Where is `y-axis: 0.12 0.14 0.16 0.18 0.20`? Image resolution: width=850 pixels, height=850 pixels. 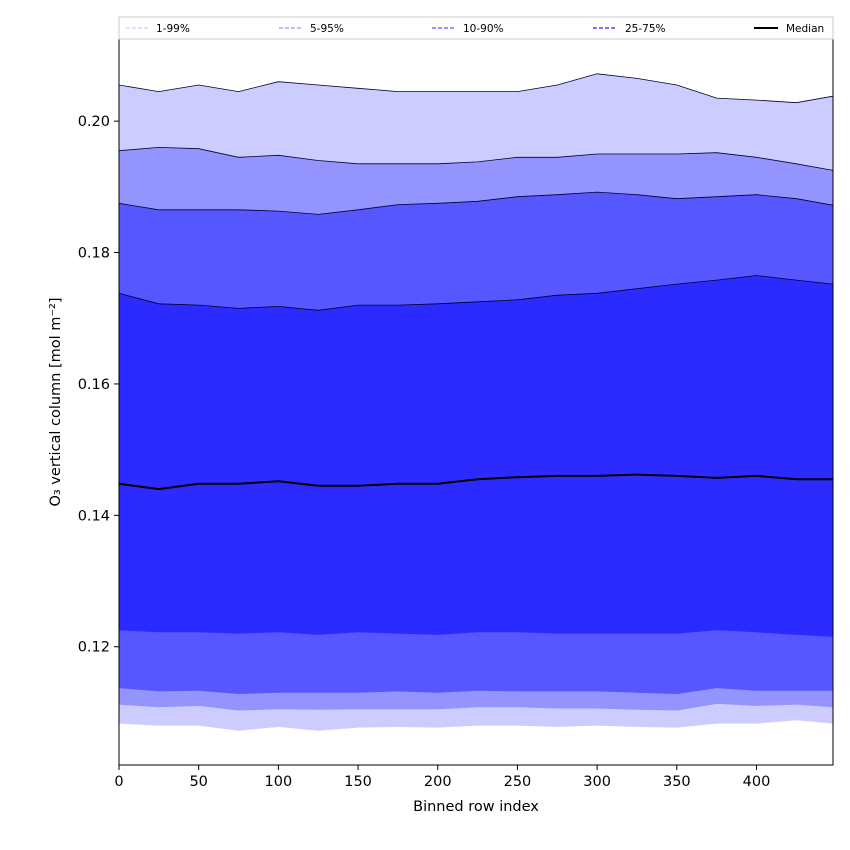 y-axis: 0.12 0.14 0.16 0.18 0.20 is located at coordinates (98, 385).